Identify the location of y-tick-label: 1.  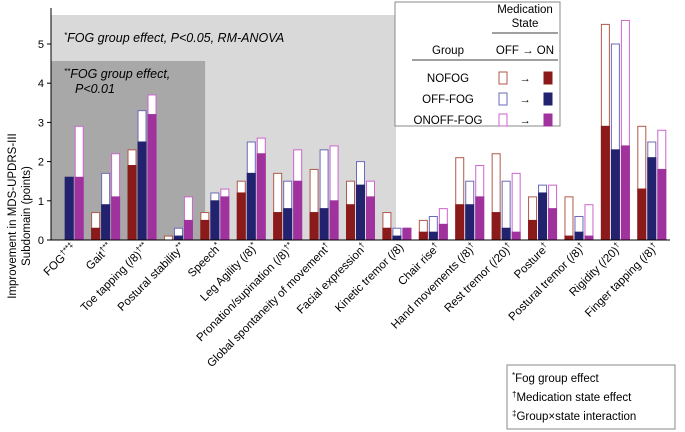
(41, 202).